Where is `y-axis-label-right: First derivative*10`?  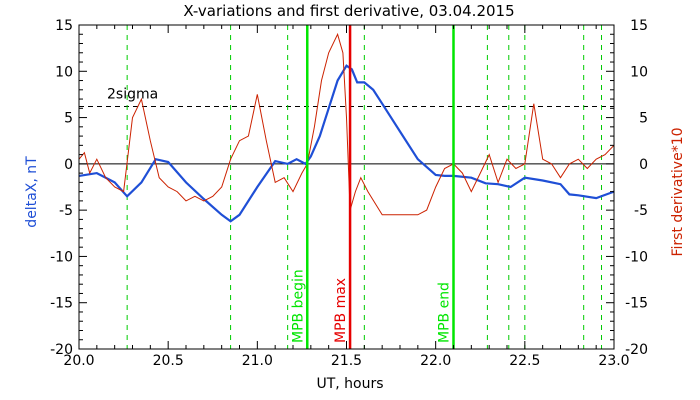
y-axis-label-right: First derivative*10 is located at coordinates (678, 191).